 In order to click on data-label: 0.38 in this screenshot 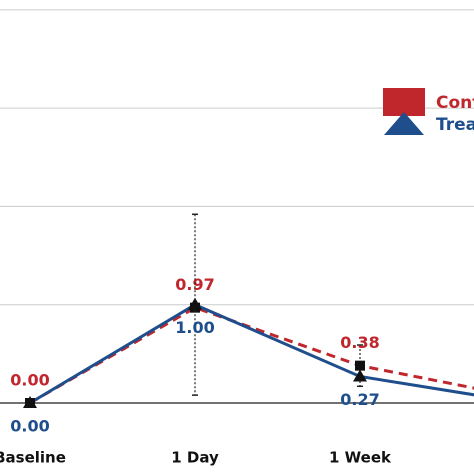, I will do `click(359, 342)`.